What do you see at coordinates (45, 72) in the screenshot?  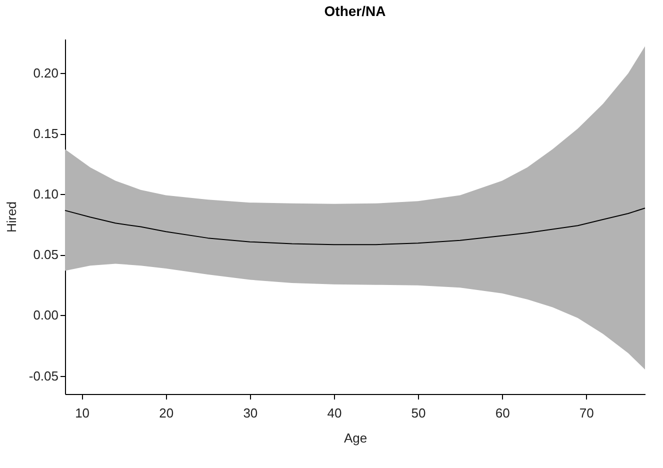 I see `y-tick-label: 0.20` at bounding box center [45, 72].